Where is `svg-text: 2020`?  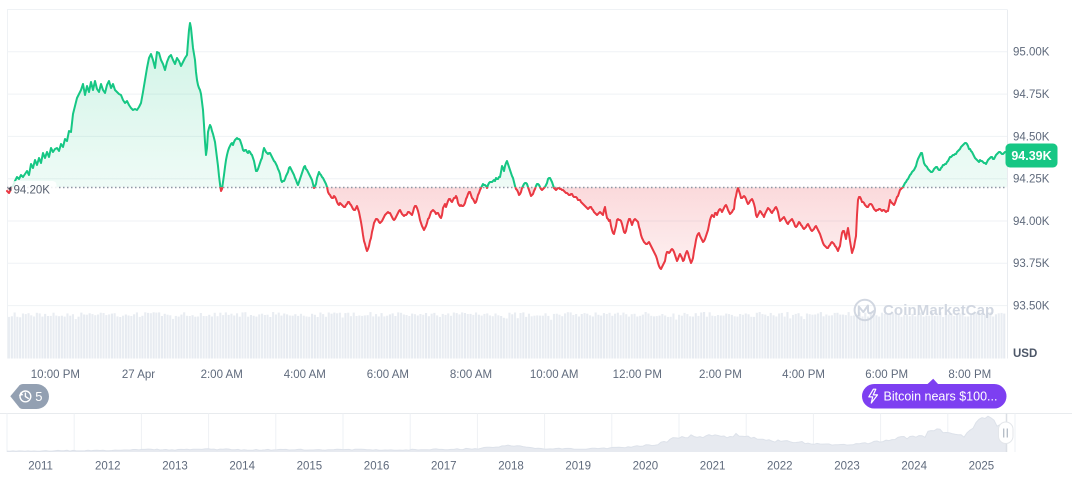 svg-text: 2020 is located at coordinates (646, 467).